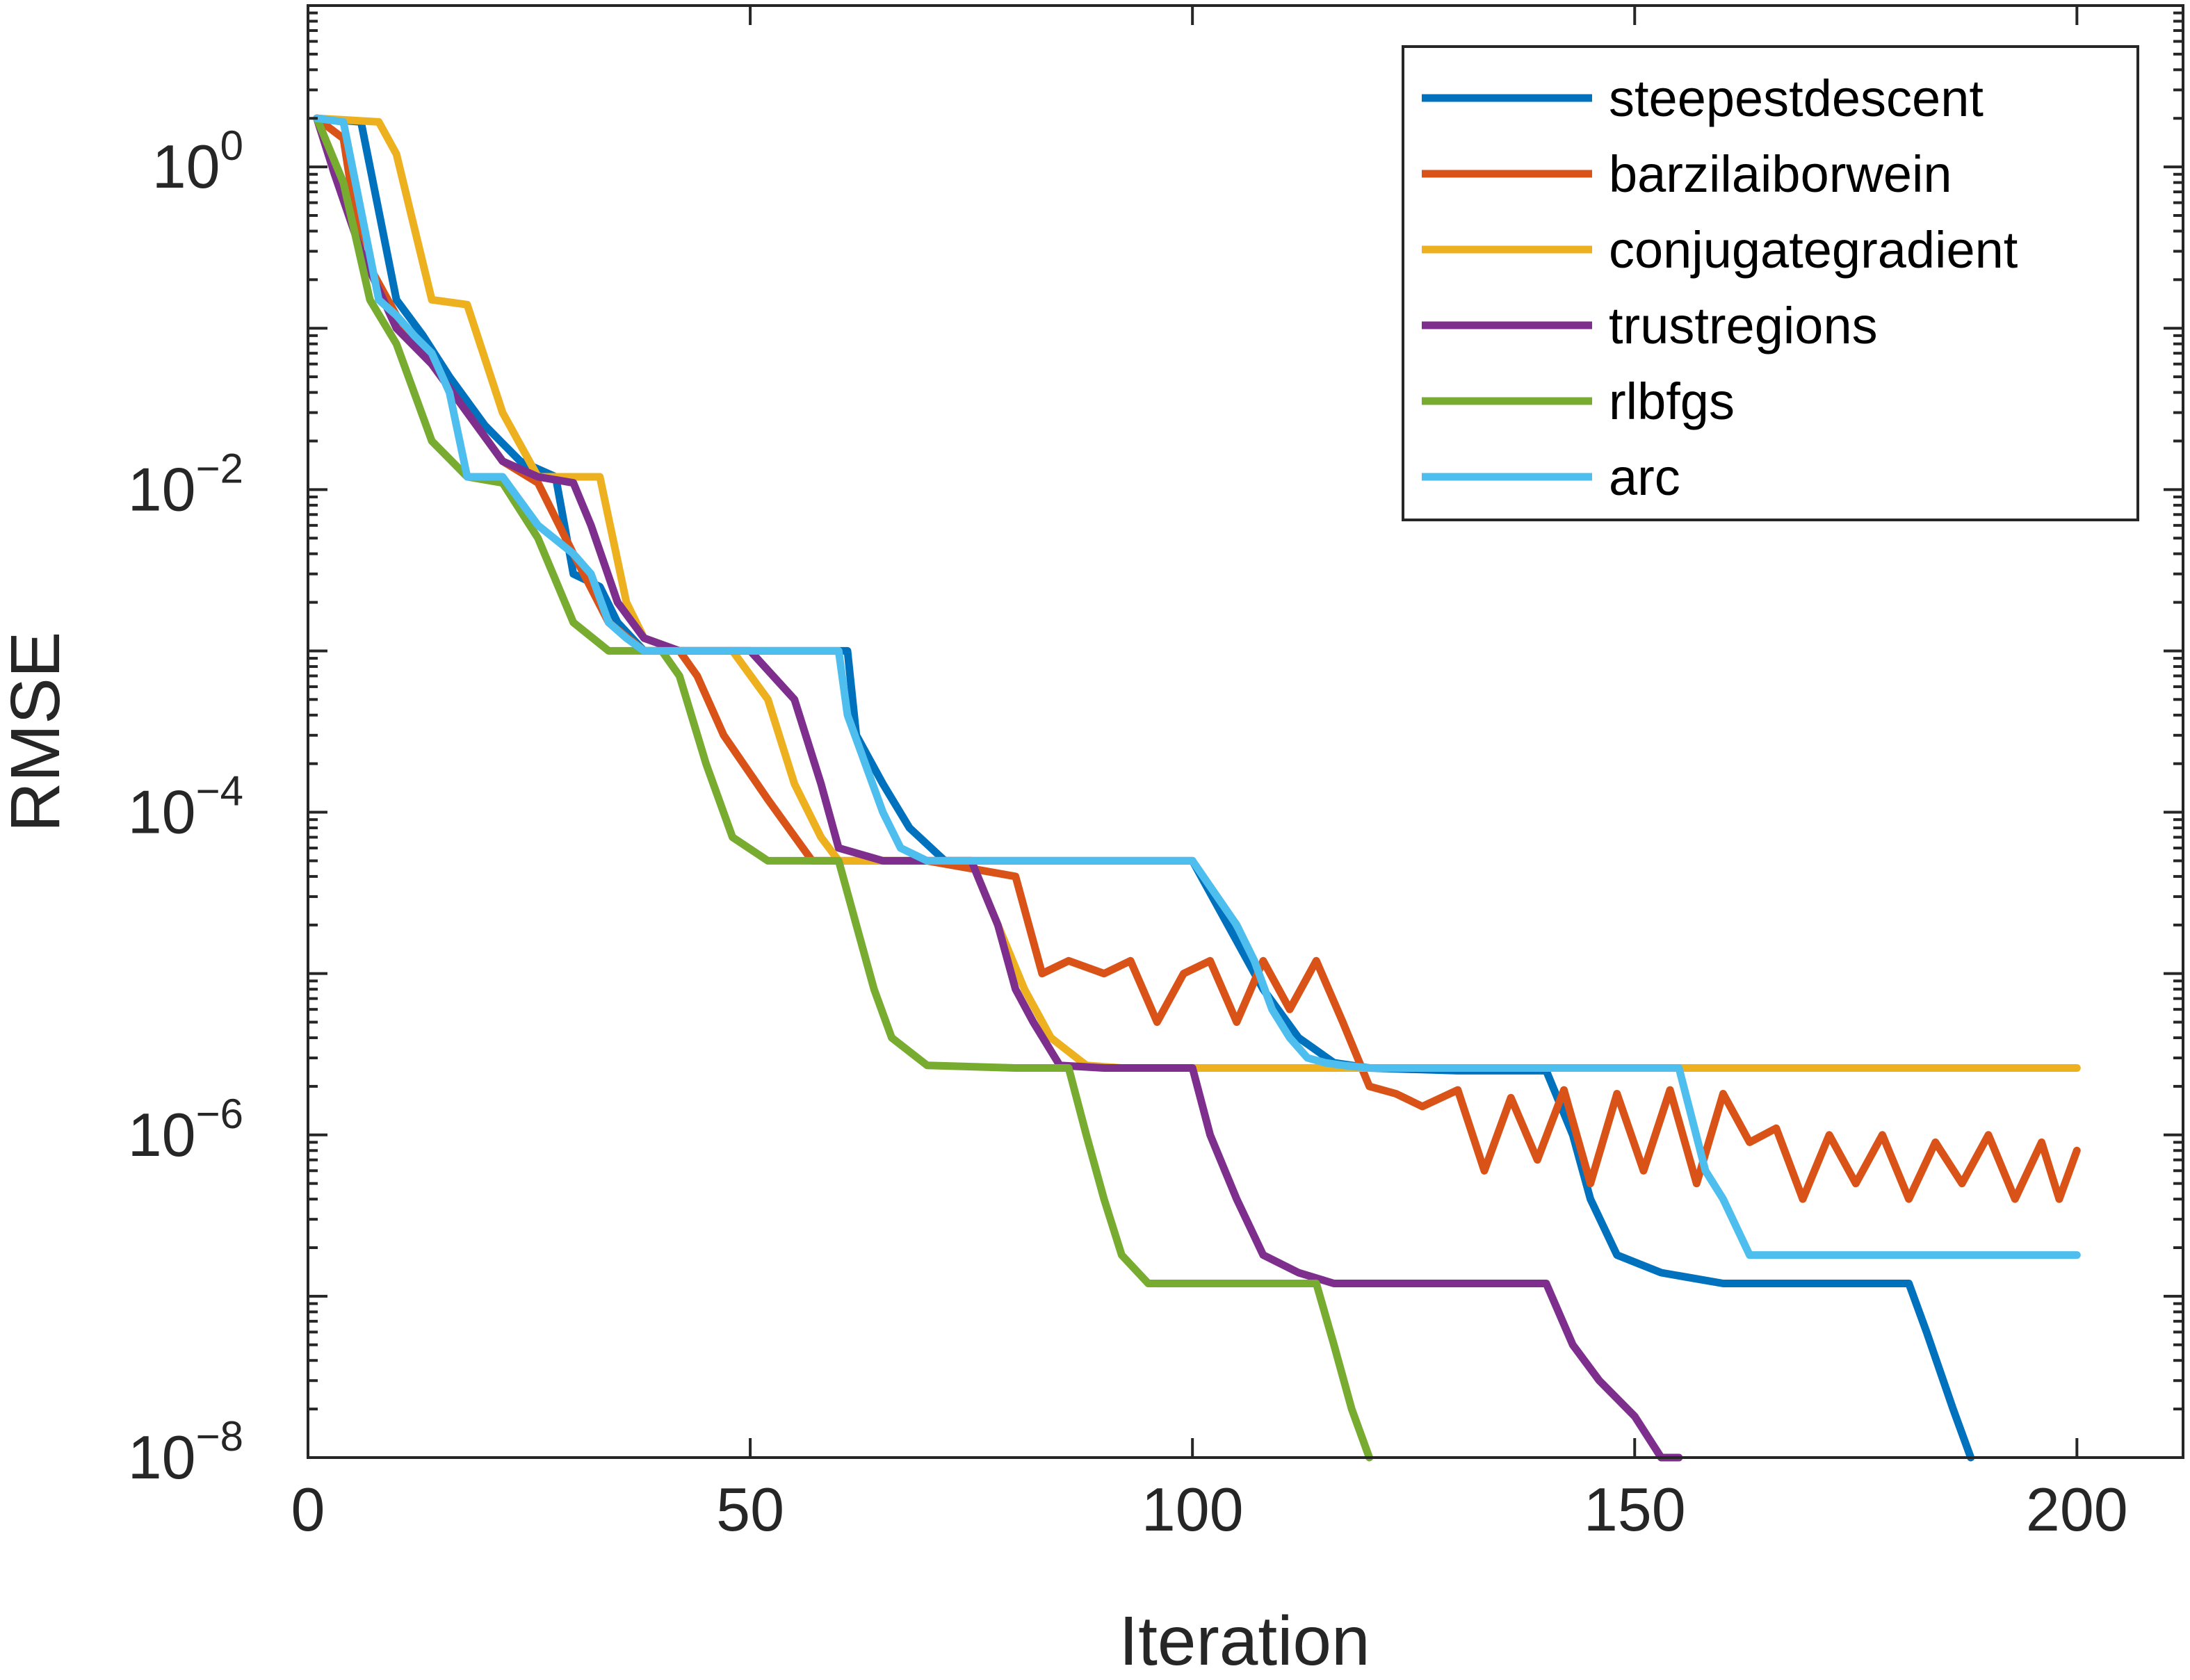 Image resolution: width=2190 pixels, height=1680 pixels. What do you see at coordinates (185, 484) in the screenshot?
I see `y-tick-label: 10⁻²` at bounding box center [185, 484].